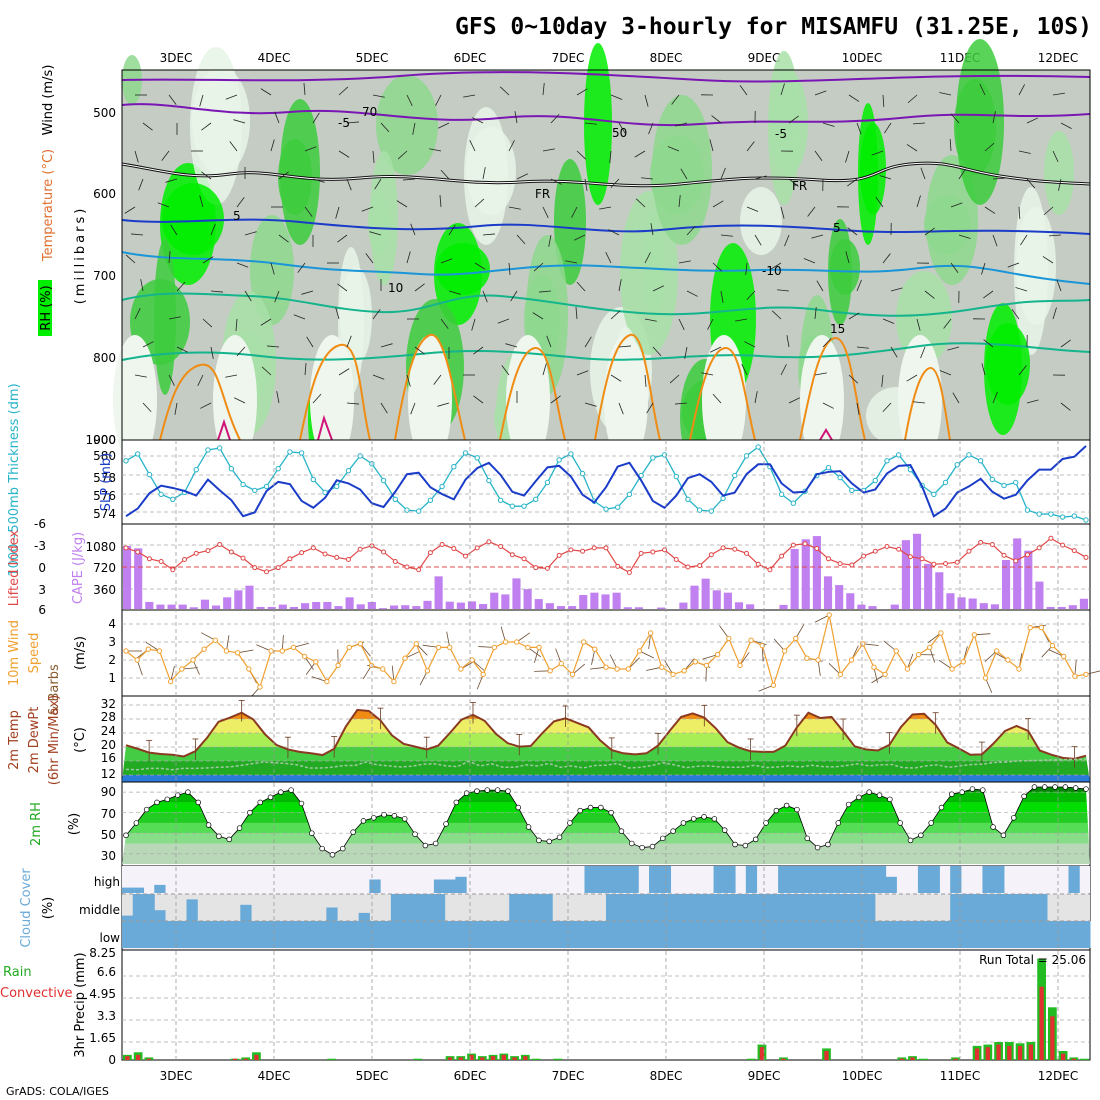 Image resolution: width=1100 pixels, height=1100 pixels. Describe the element at coordinates (176, 58) in the screenshot. I see `top-date-label: 3DEC` at that location.